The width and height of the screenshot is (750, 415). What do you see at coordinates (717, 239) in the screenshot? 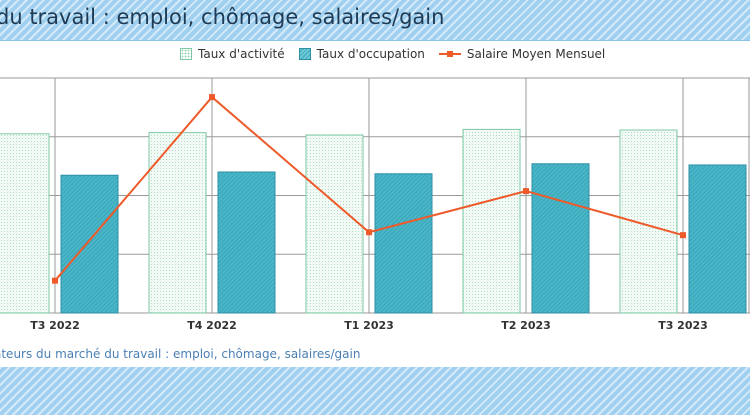
I see `bar-taux-d-occupation-t3-2023` at bounding box center [717, 239].